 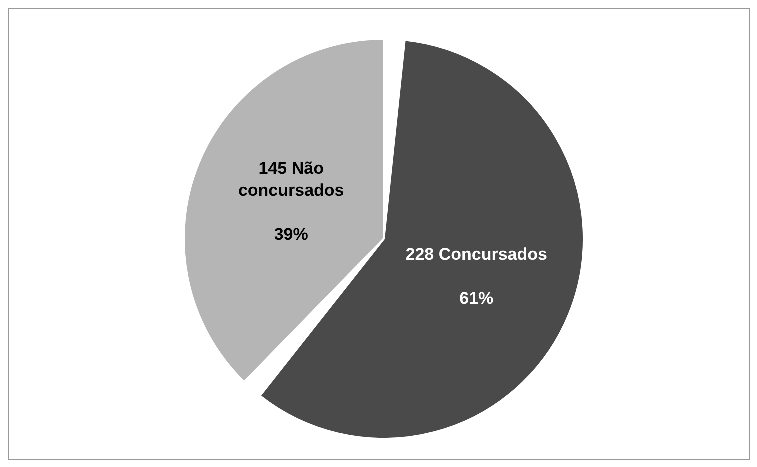 What do you see at coordinates (477, 254) in the screenshot?
I see `slice-label: 228 Concursados` at bounding box center [477, 254].